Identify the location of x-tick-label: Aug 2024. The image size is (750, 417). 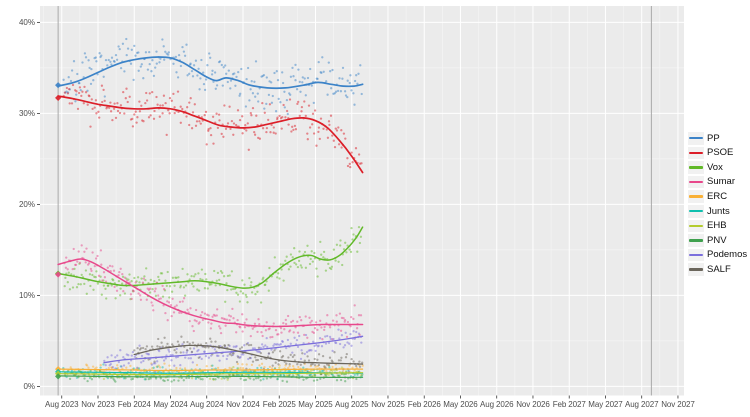
(207, 404).